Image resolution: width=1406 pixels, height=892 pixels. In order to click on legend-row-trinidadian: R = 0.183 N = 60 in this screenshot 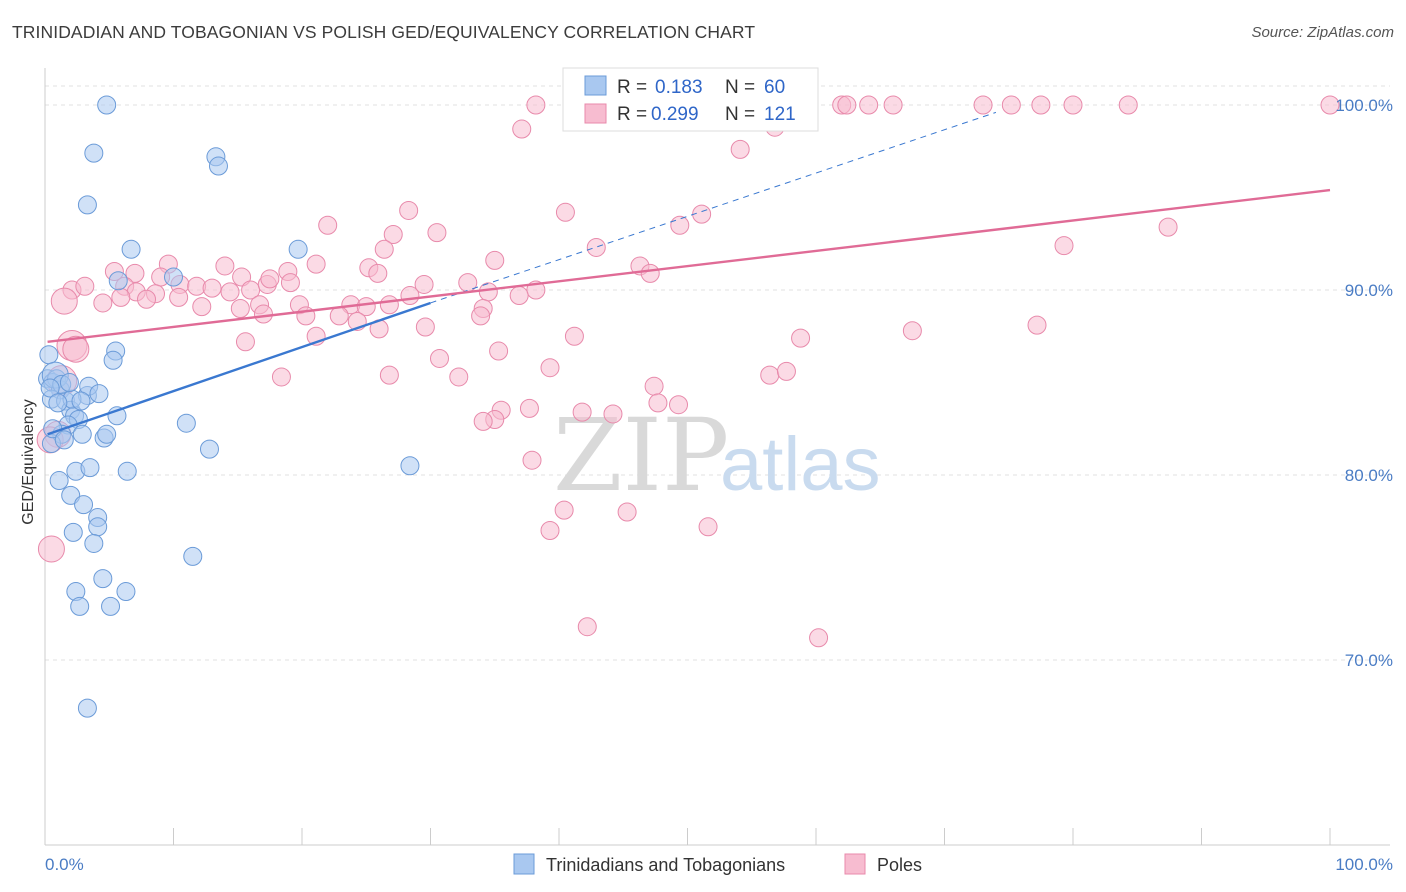, I will do `click(684, 86)`.